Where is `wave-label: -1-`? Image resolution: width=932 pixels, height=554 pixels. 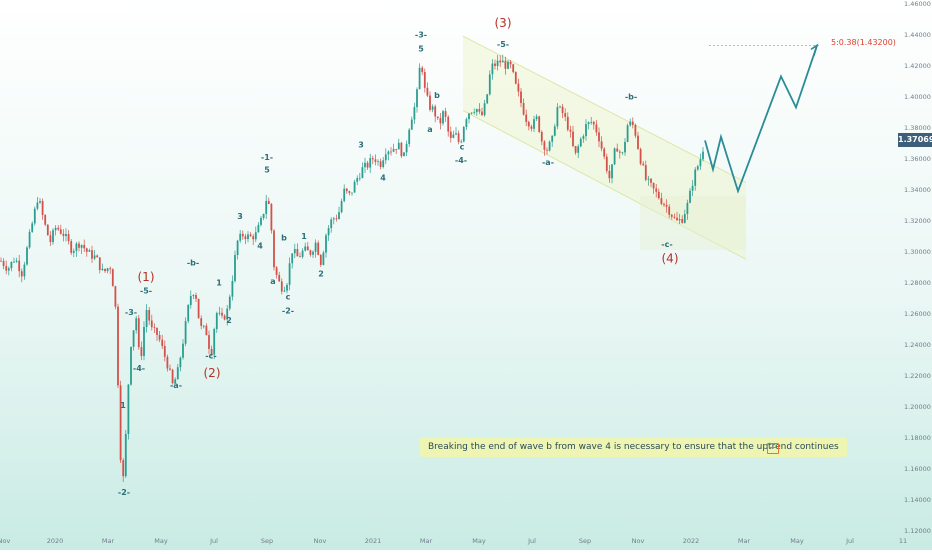
wave-label: -1- is located at coordinates (267, 157).